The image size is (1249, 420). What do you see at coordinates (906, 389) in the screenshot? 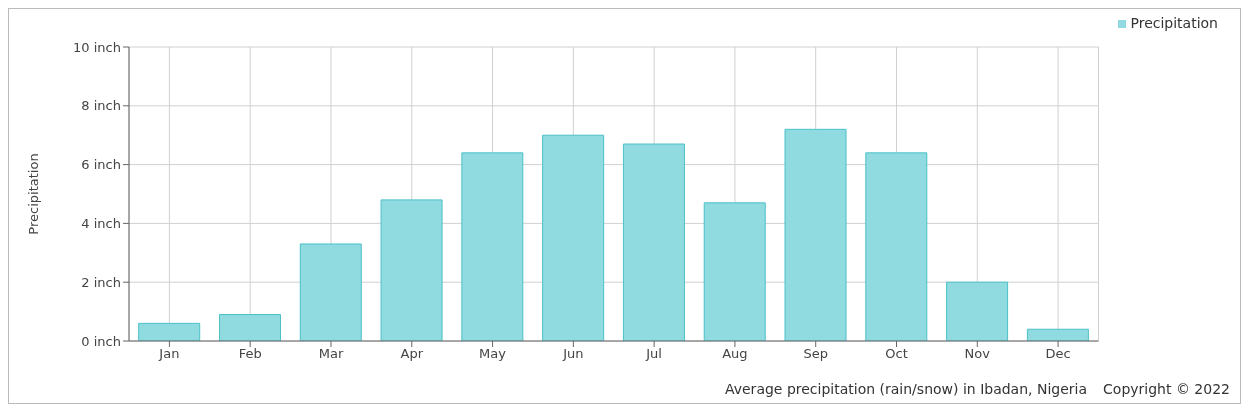
I see `text: Average precipitation (rain/snow) in Ibadan, Nigeria` at bounding box center [906, 389].